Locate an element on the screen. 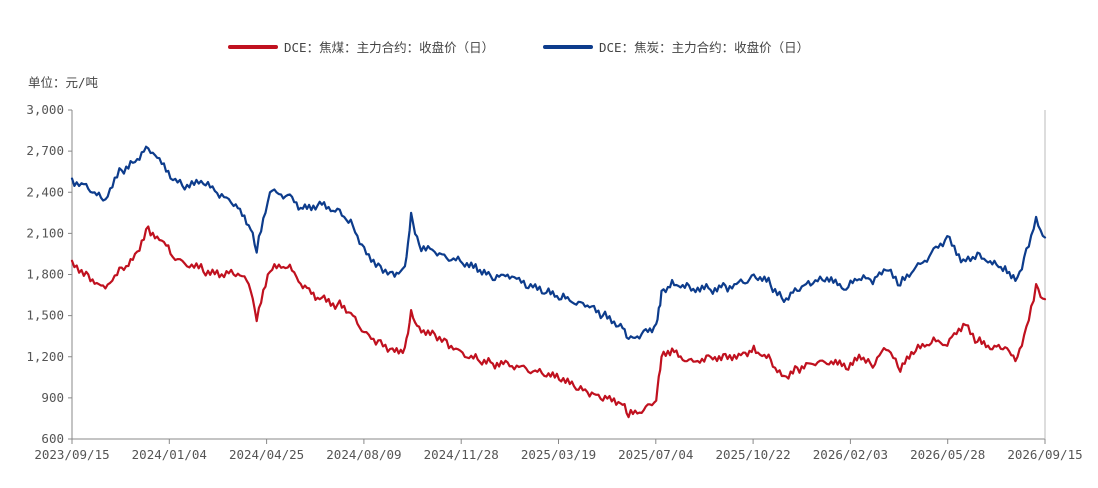 The height and width of the screenshot is (488, 1098). x-tick-label: 2025/07/04 is located at coordinates (655, 454).